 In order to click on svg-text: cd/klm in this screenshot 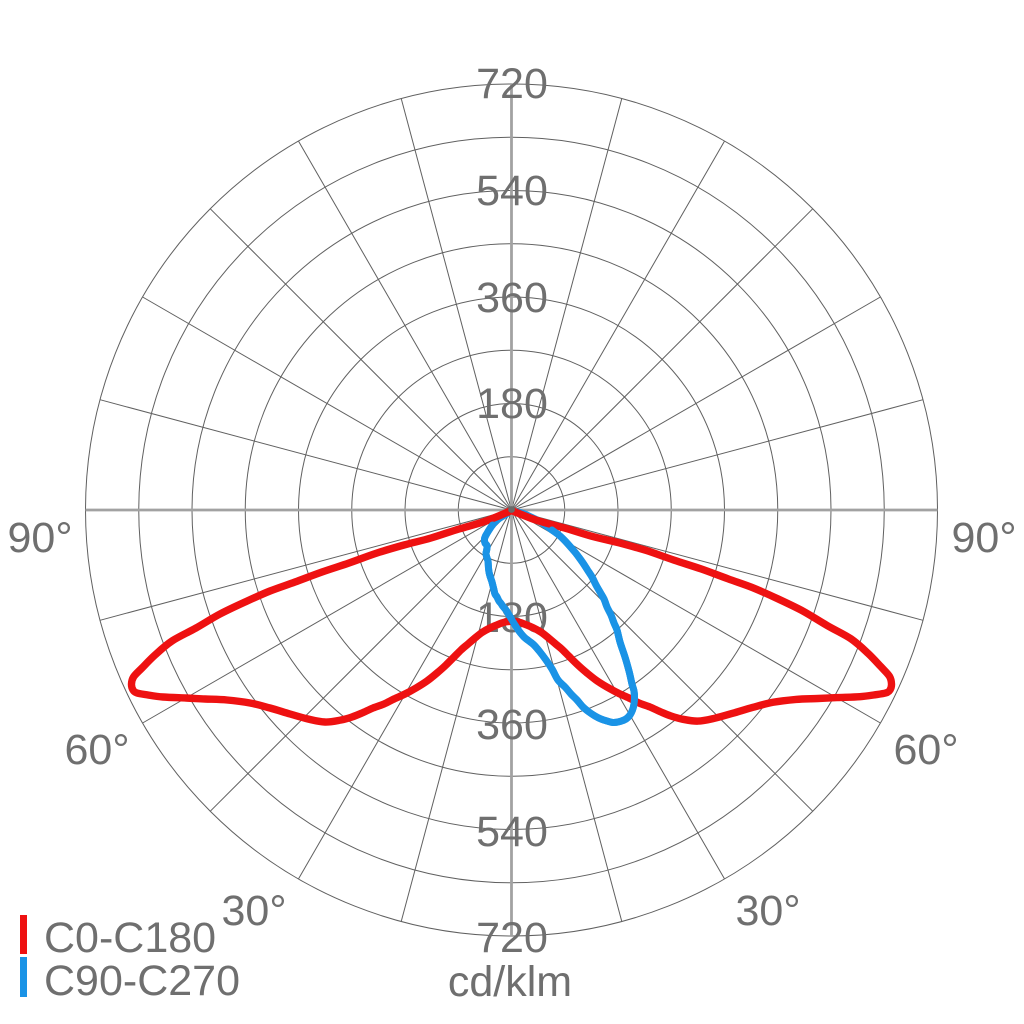, I will do `click(510, 982)`.